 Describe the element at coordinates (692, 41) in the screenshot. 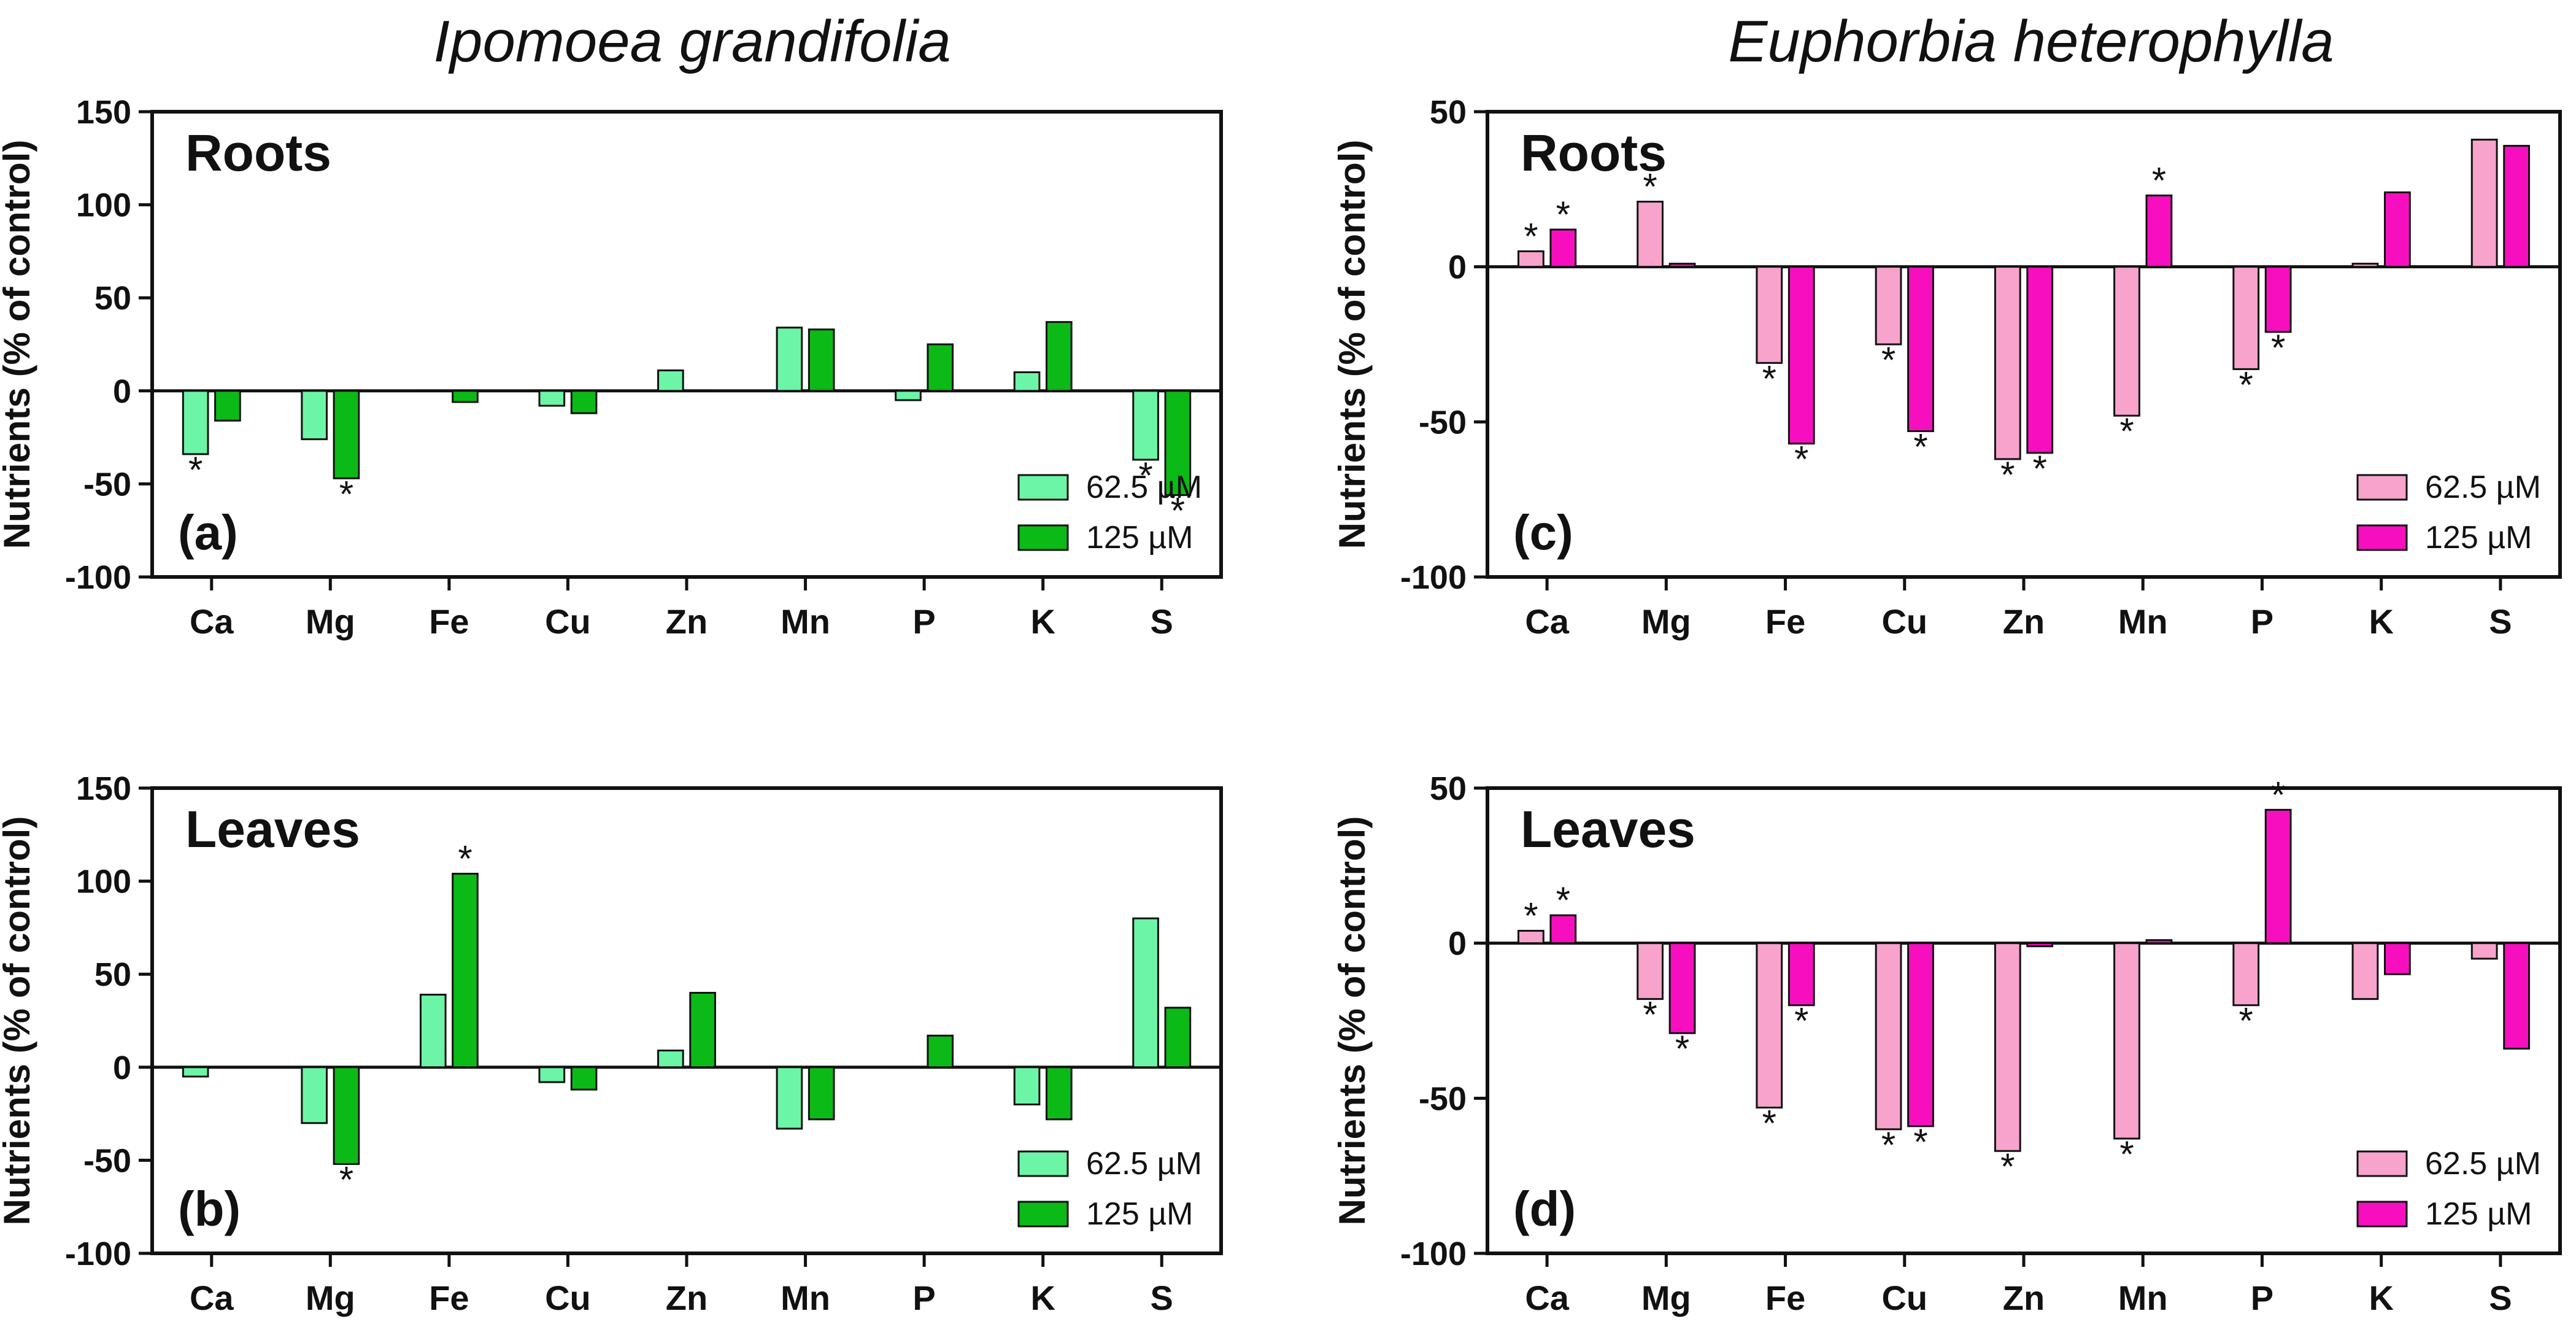

I see `species-title-ipomoea: Ipomoea grandifolia` at that location.